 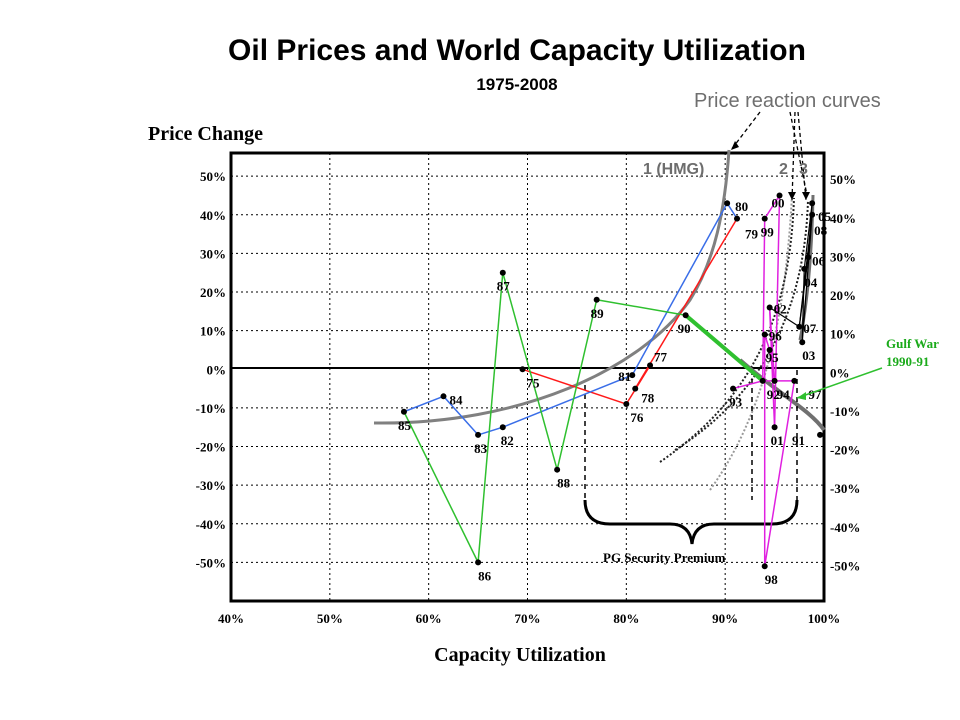 What do you see at coordinates (907, 361) in the screenshot?
I see `gulf-war-years: 1990-91` at bounding box center [907, 361].